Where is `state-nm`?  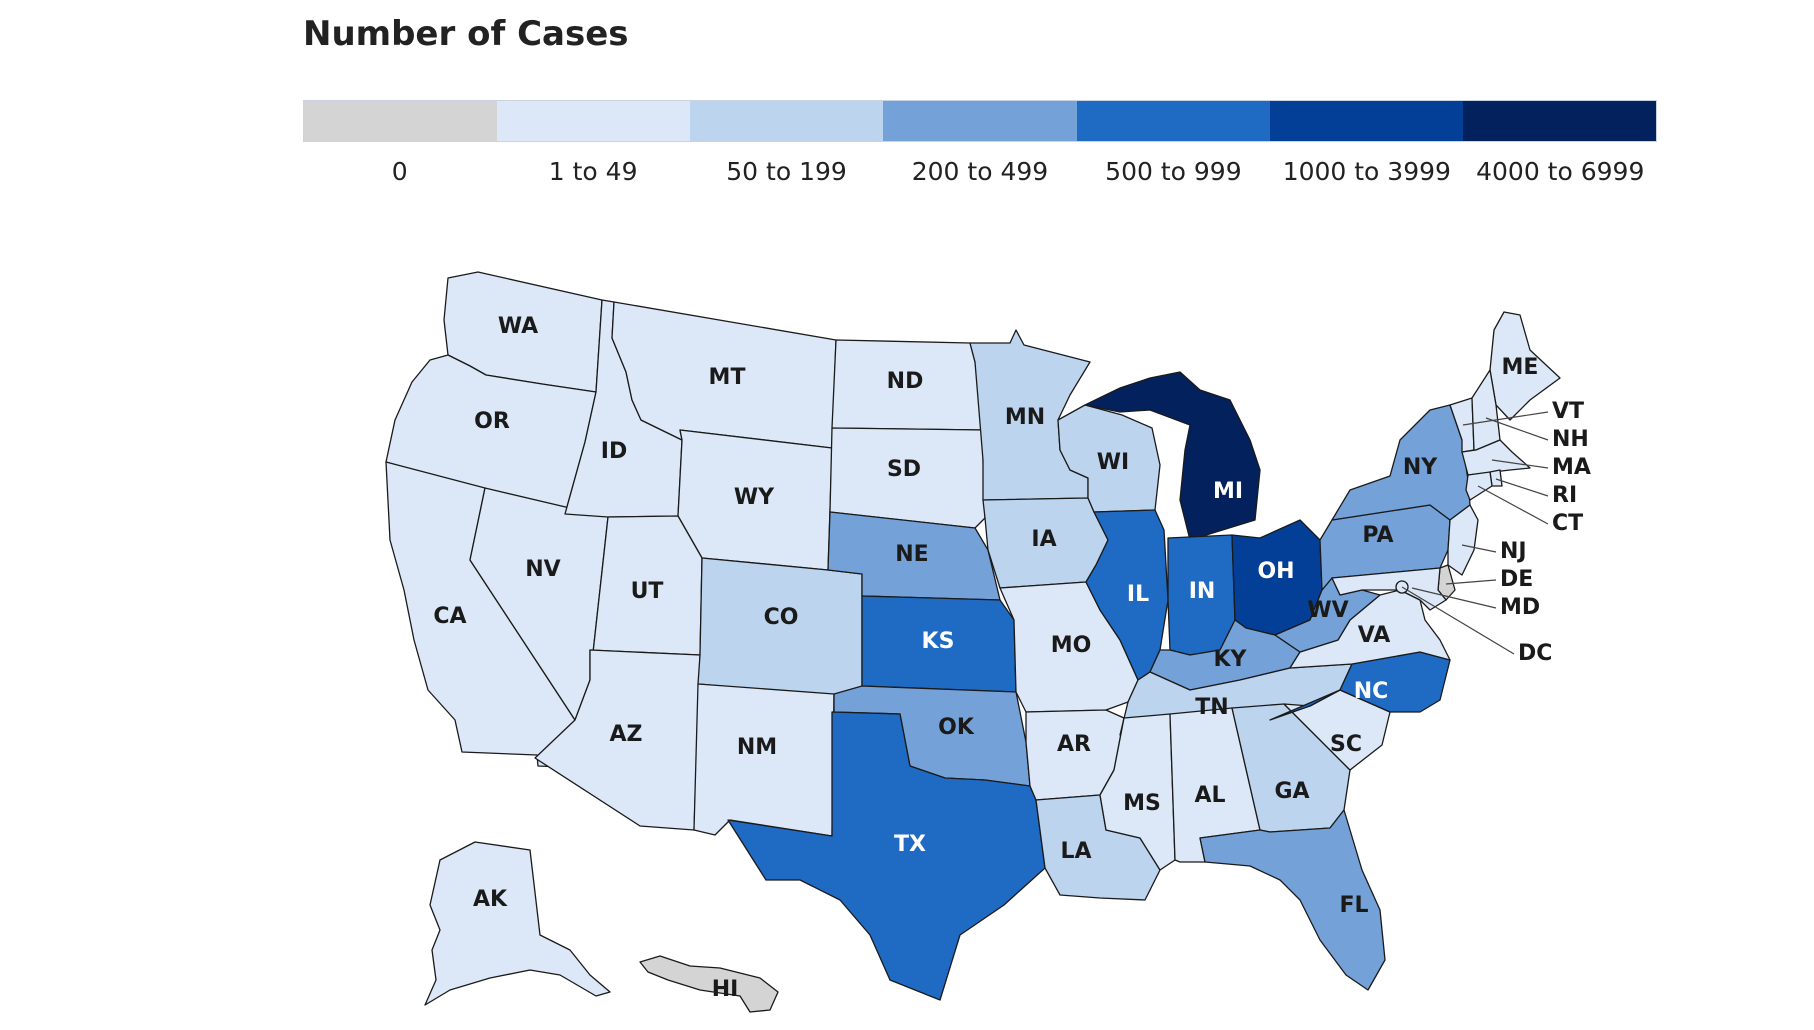
state-nm is located at coordinates (764, 760).